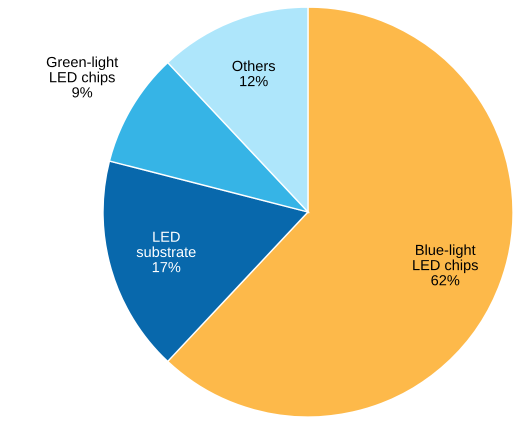  What do you see at coordinates (82, 92) in the screenshot?
I see `data-label: 9%` at bounding box center [82, 92].